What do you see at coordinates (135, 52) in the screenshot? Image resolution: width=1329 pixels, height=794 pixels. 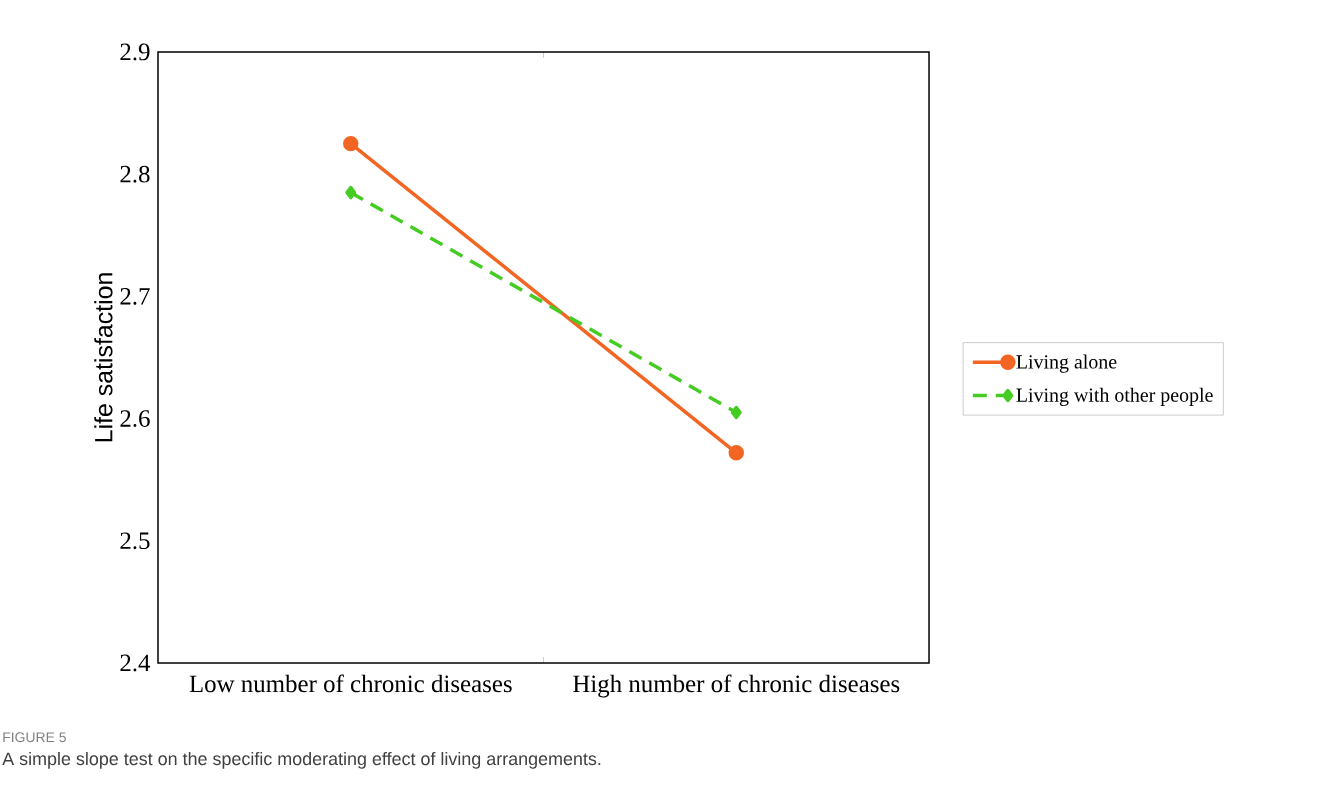 I see `y-tick-label: 2.9` at bounding box center [135, 52].